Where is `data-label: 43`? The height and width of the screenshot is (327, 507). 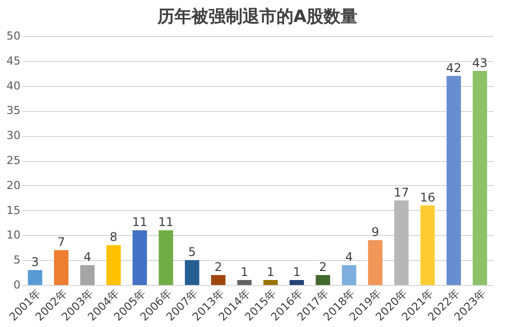
data-label: 43 is located at coordinates (480, 63).